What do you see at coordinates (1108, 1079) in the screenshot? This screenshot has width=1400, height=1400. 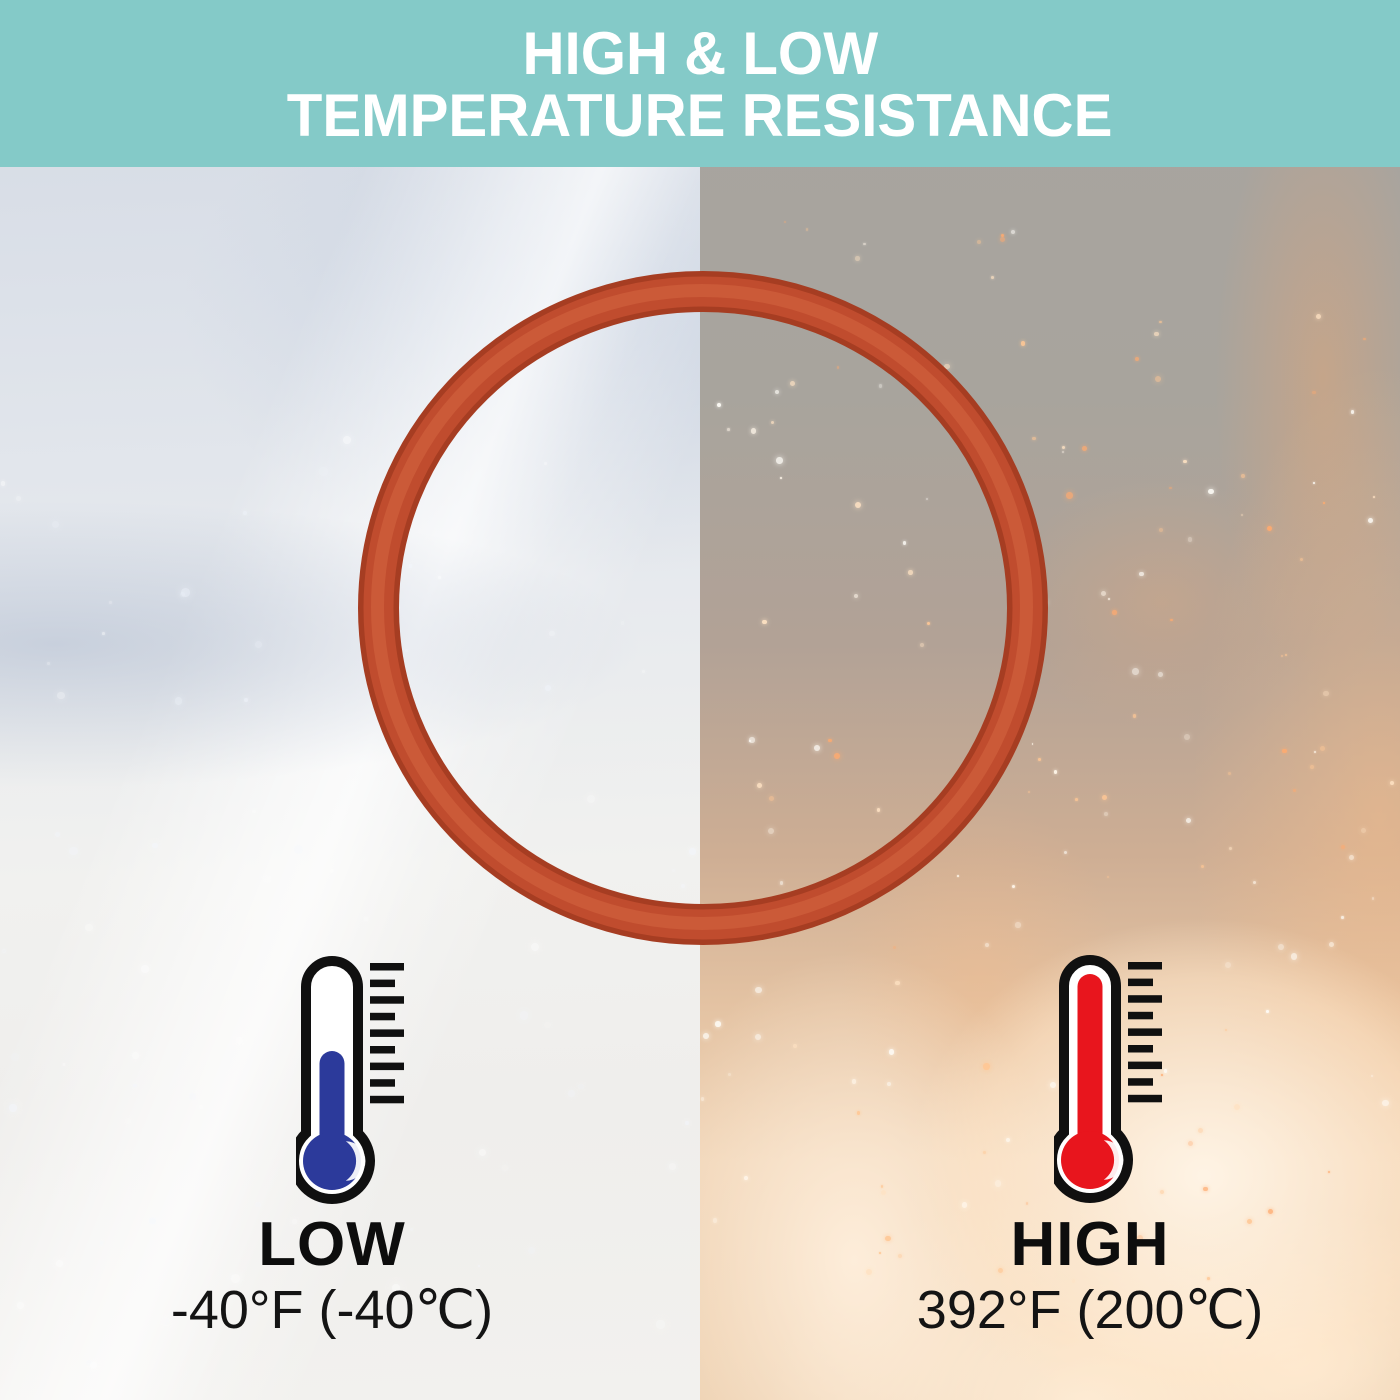 I see `thermometer-high-icon` at bounding box center [1108, 1079].